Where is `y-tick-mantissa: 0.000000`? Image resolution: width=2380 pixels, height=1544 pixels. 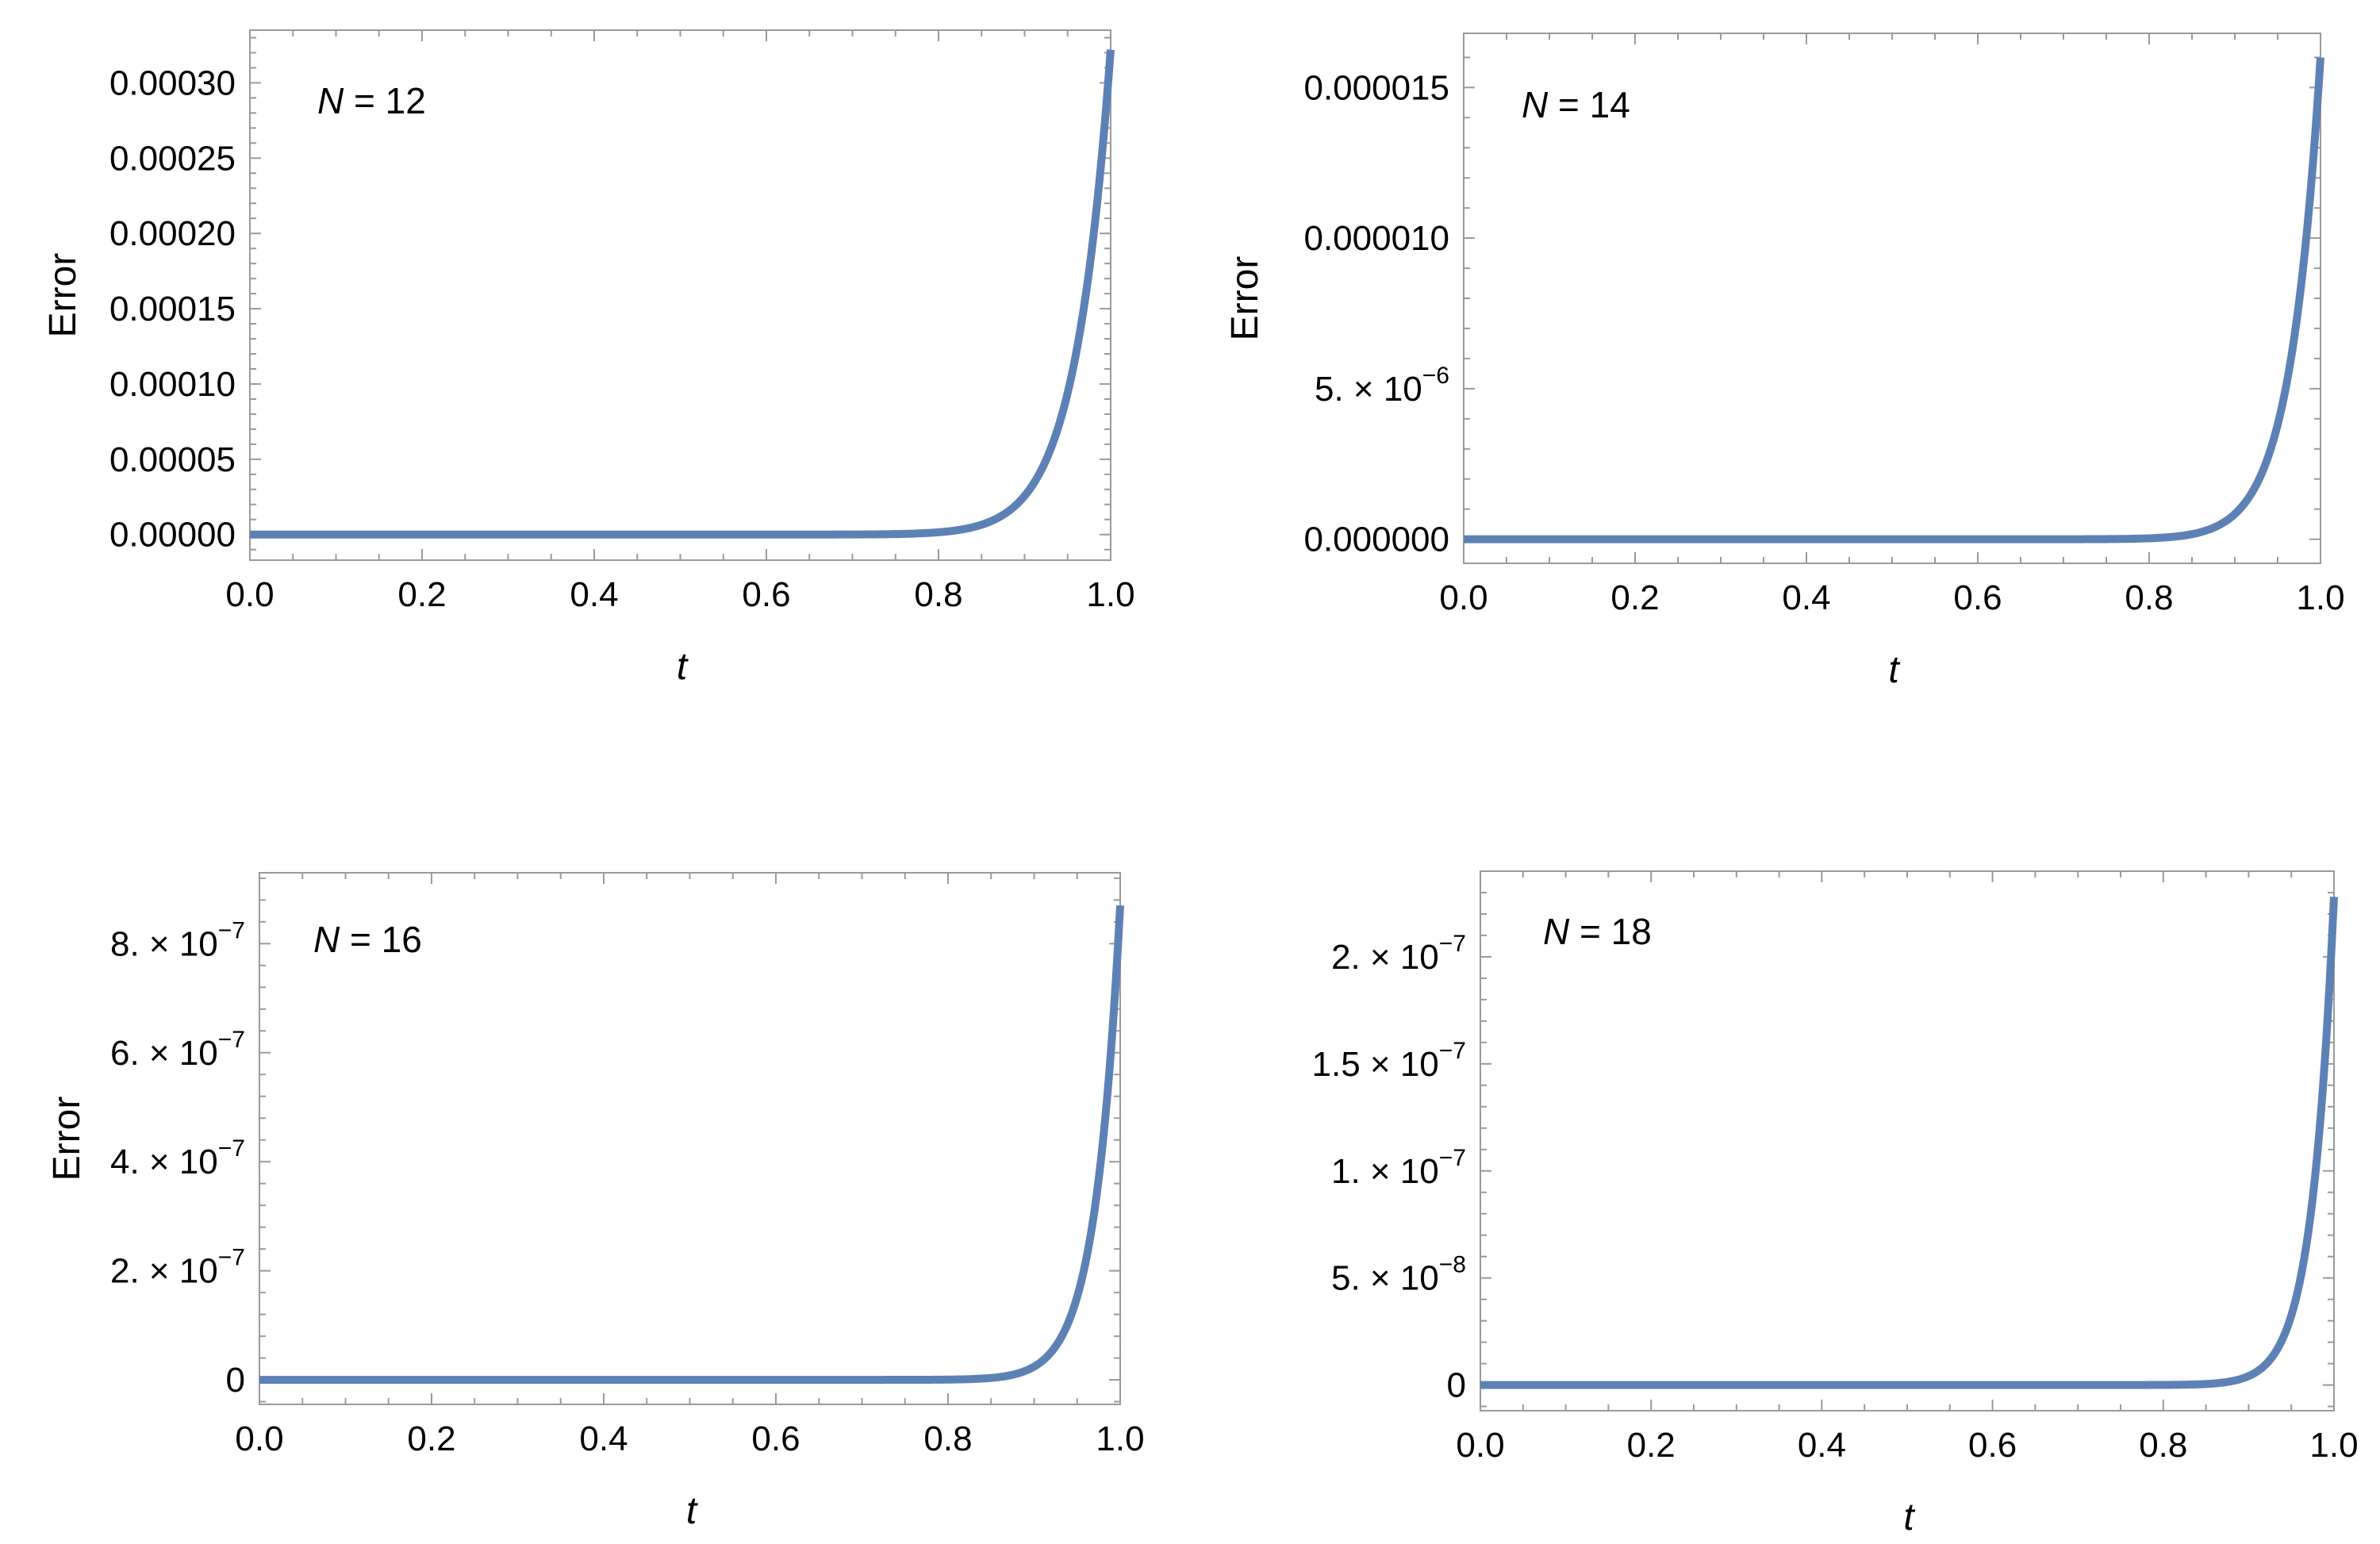
y-tick-mantissa: 0.000000 is located at coordinates (1376, 539).